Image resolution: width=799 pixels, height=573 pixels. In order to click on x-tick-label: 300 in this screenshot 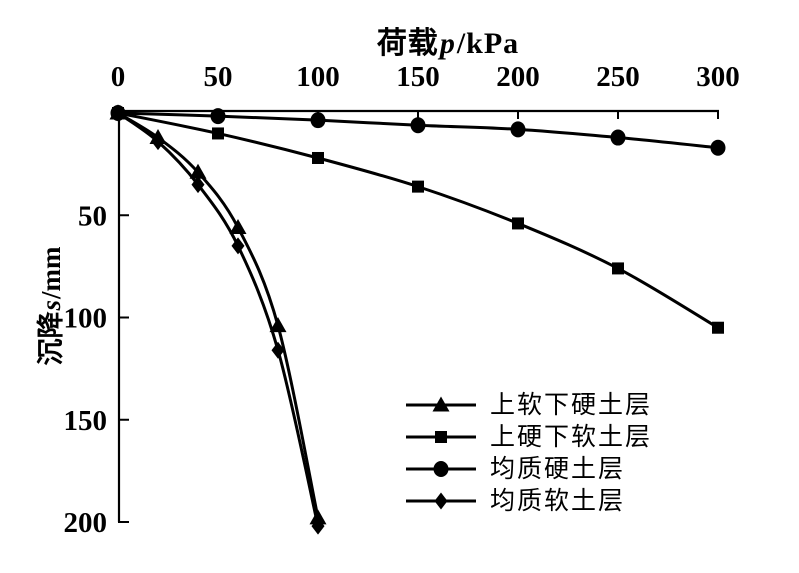, I will do `click(718, 77)`.